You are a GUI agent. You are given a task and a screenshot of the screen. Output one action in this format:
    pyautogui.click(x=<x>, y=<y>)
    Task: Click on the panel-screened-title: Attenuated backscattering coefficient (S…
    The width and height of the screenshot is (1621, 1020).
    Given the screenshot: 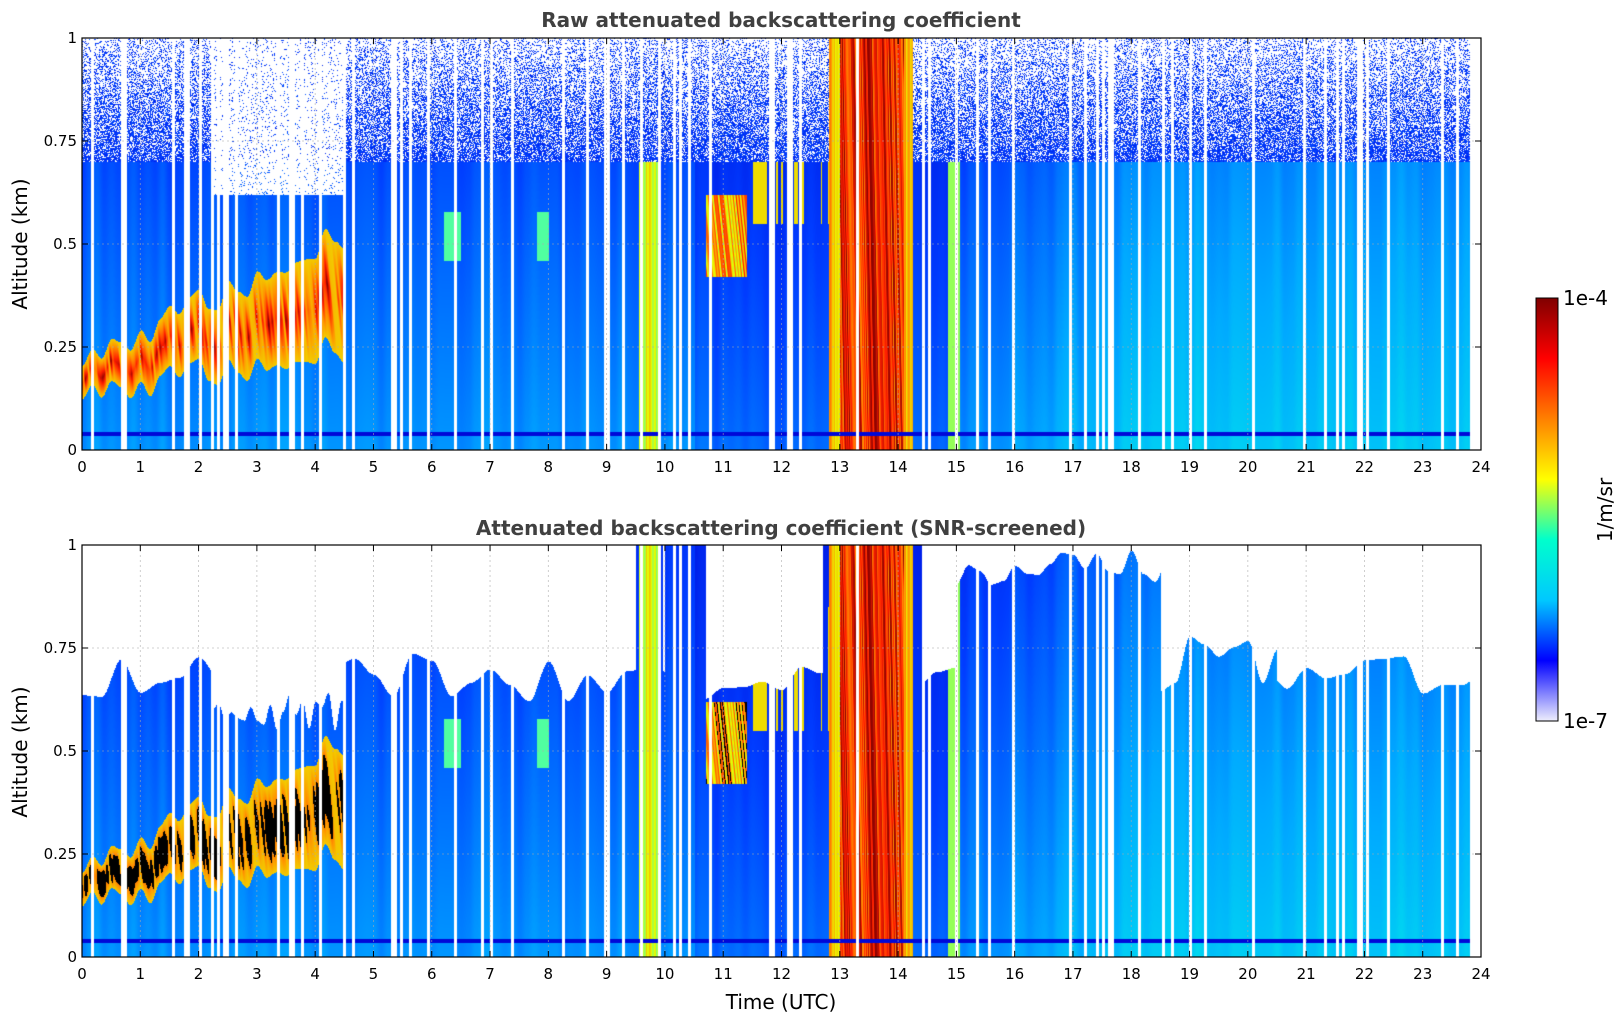 What is the action you would take?
    pyautogui.click(x=781, y=528)
    